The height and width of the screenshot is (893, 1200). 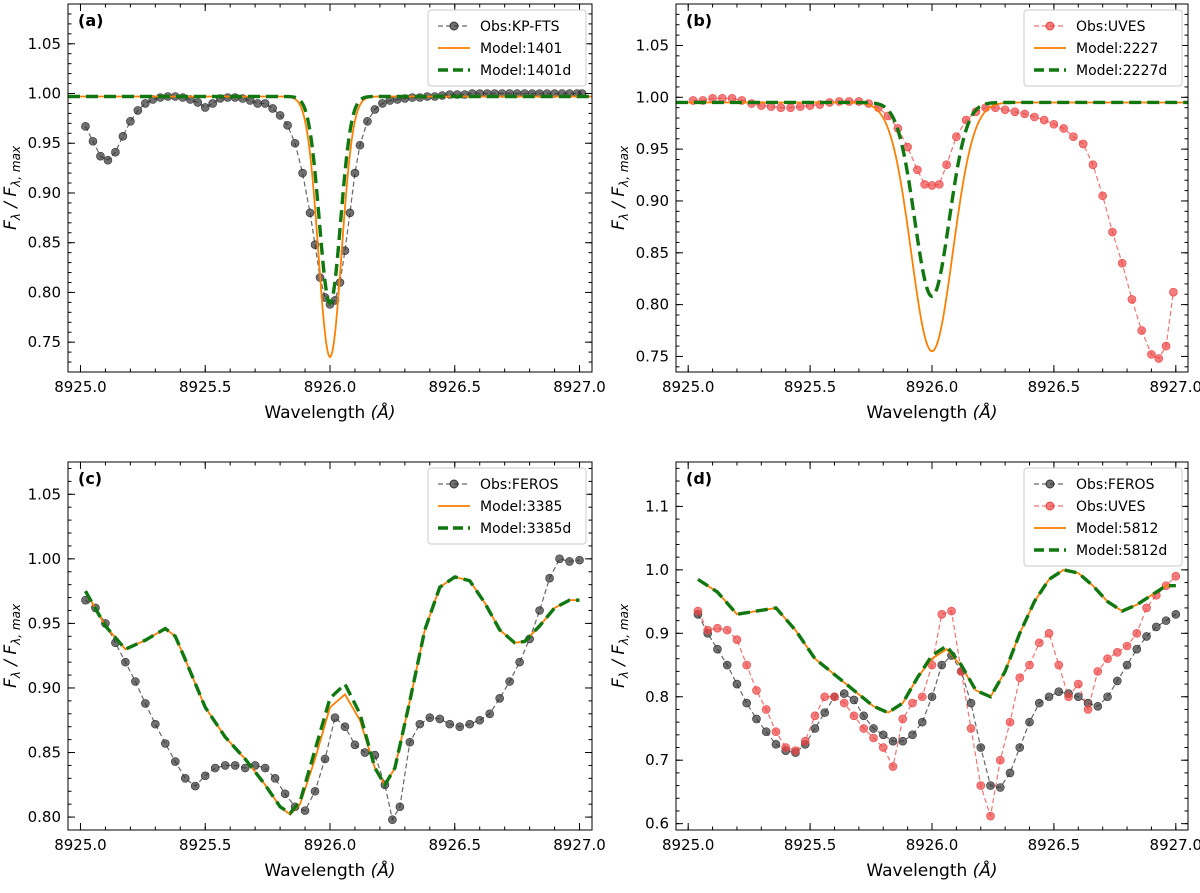 What do you see at coordinates (1117, 49) in the screenshot?
I see `legend-label: Model:2227` at bounding box center [1117, 49].